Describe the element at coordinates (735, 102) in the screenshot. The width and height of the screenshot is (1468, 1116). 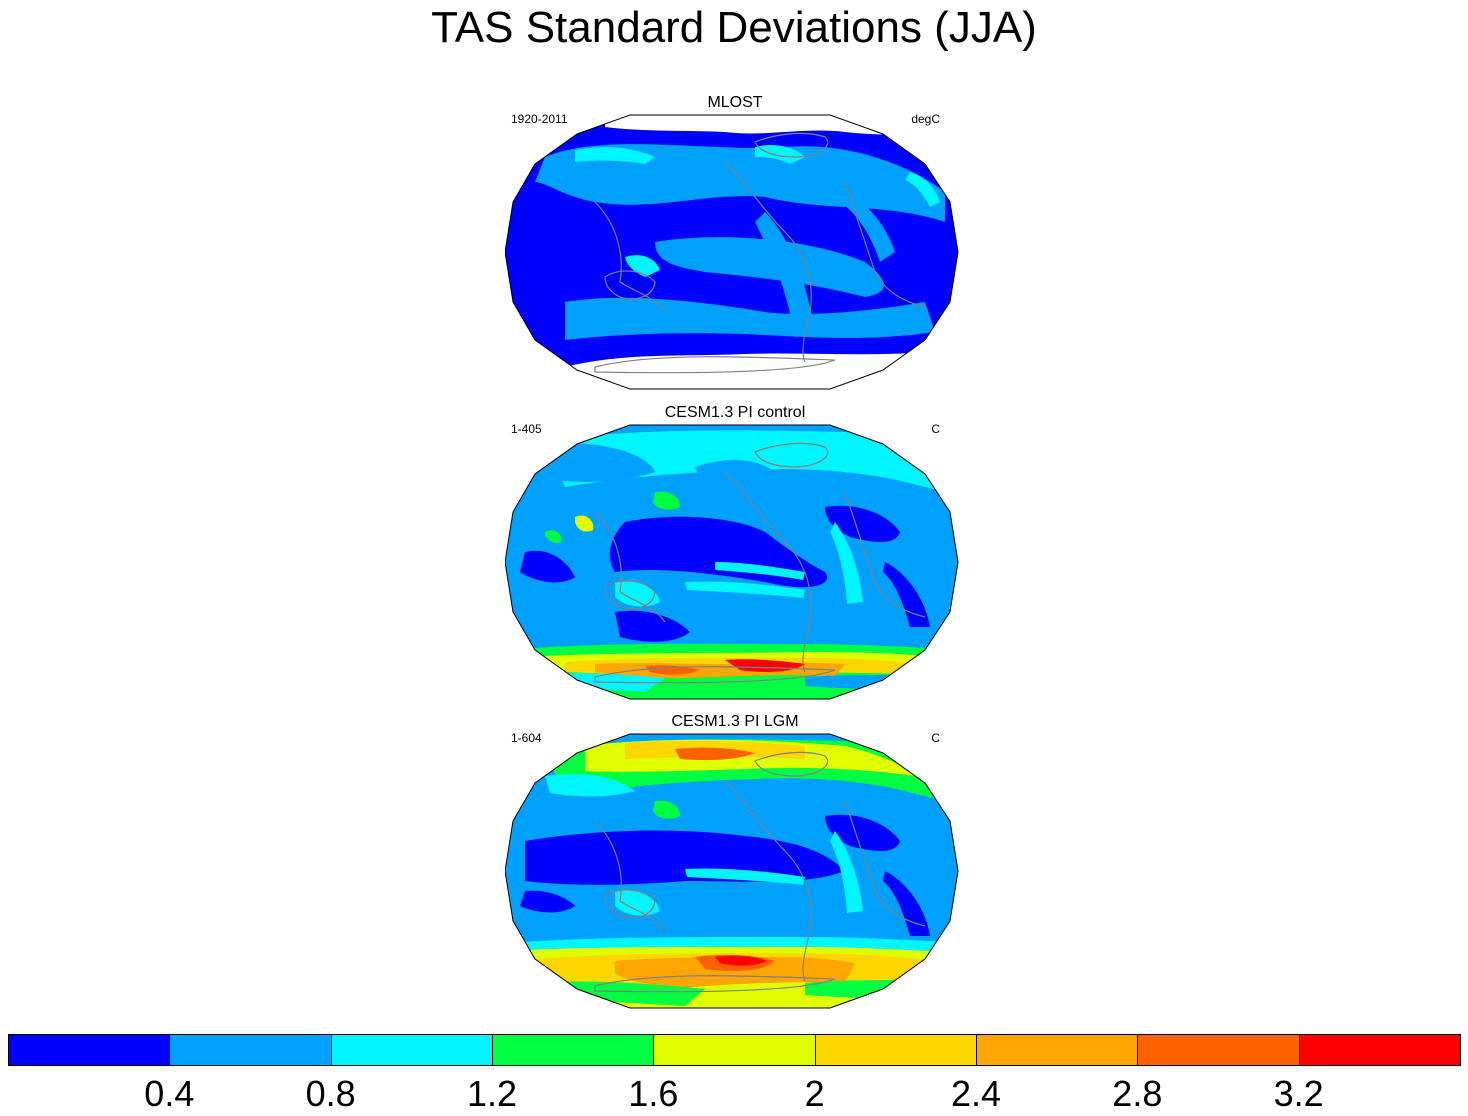
I see `panel-title: MLOST` at that location.